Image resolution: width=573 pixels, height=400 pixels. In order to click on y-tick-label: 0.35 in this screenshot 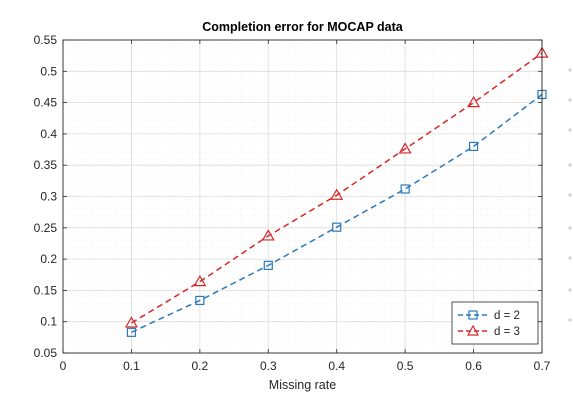, I will do `click(46, 165)`.